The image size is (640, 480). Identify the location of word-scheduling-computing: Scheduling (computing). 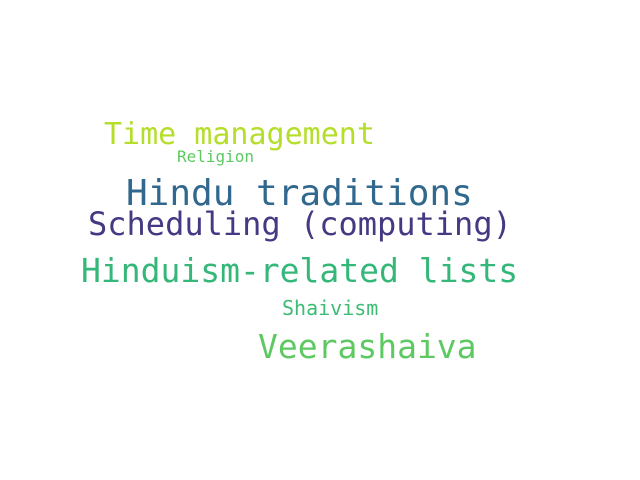
(300, 224).